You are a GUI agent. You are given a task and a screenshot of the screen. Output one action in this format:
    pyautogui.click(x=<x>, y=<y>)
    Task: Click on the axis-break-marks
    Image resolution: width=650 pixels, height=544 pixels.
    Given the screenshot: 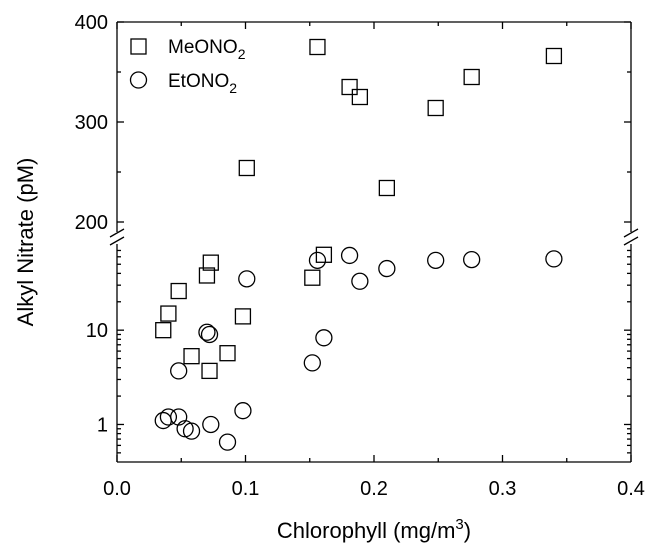 What is the action you would take?
    pyautogui.click(x=374, y=237)
    